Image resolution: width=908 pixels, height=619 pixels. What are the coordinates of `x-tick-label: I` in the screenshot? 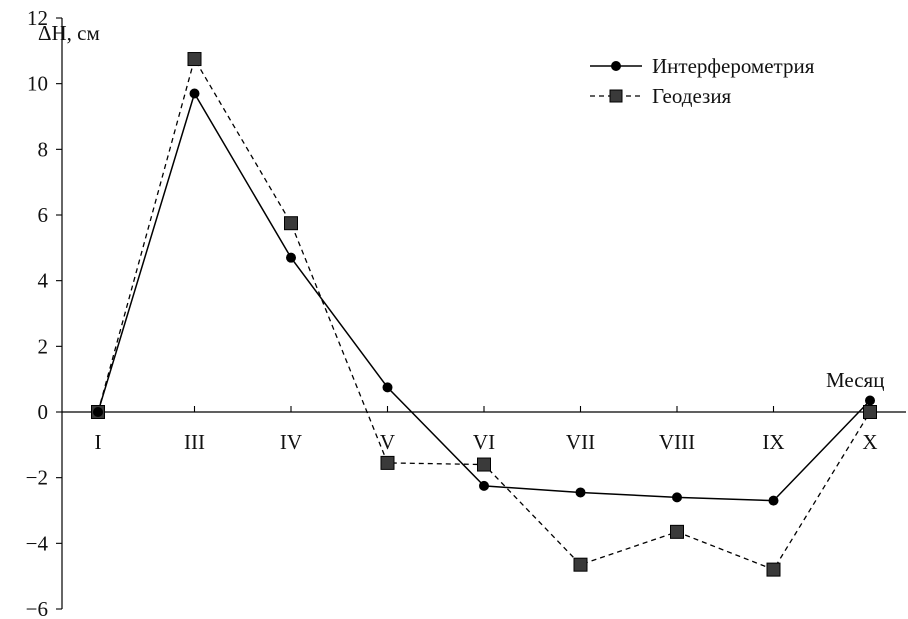 It's located at (98, 442).